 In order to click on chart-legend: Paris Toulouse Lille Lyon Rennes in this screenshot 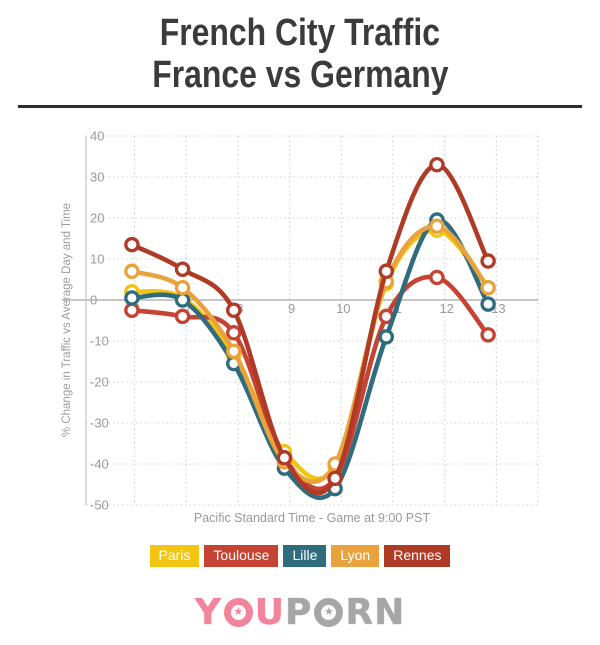, I will do `click(300, 556)`.